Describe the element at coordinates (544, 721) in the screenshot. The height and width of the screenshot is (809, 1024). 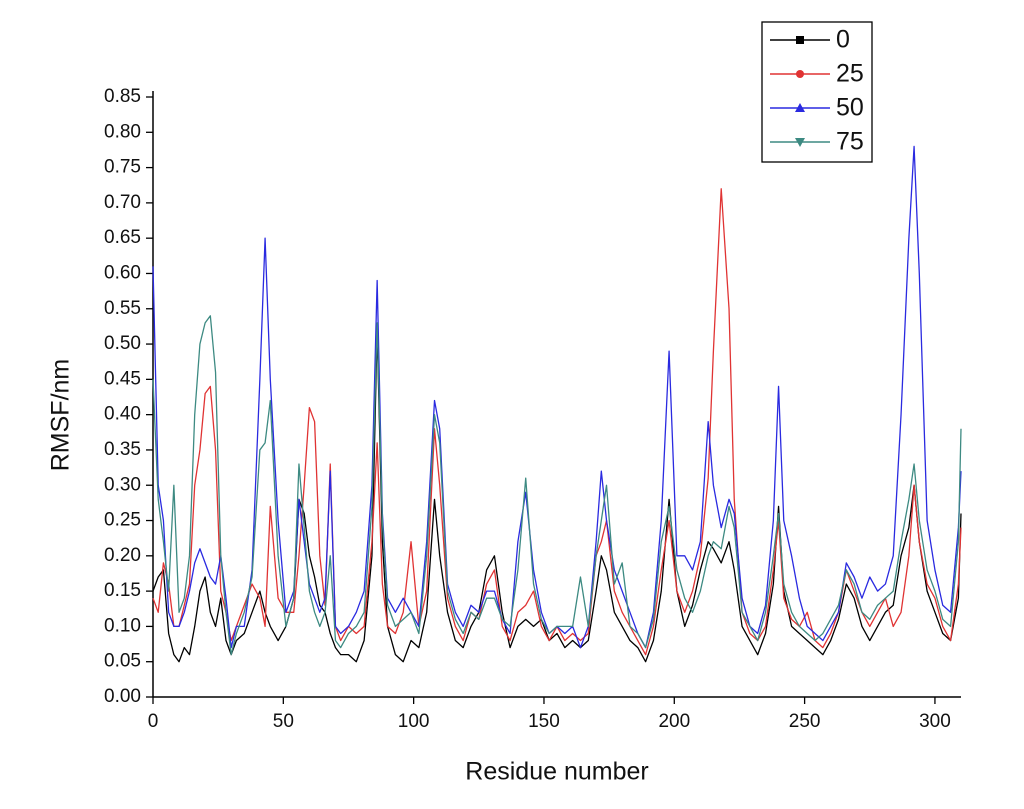
I see `x-tick-label: 150` at that location.